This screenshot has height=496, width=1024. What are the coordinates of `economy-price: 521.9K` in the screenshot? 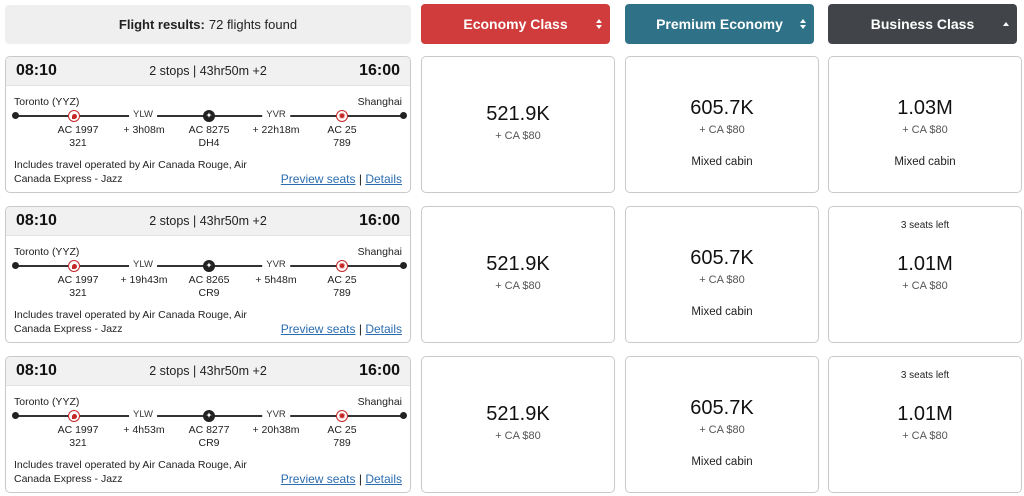 It's located at (518, 114).